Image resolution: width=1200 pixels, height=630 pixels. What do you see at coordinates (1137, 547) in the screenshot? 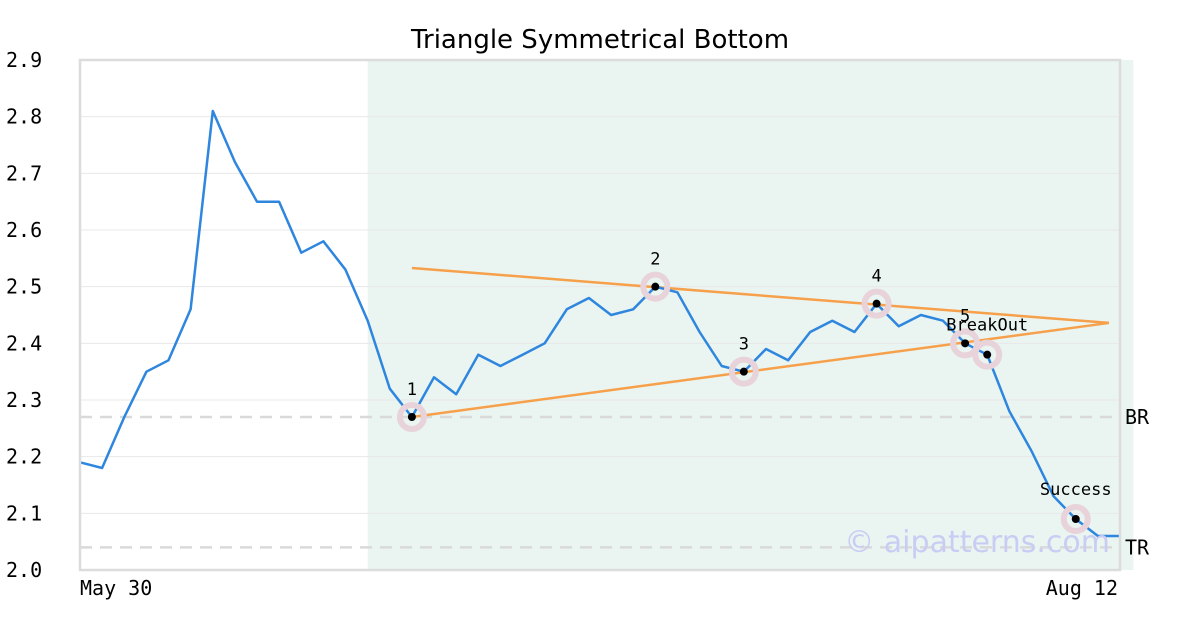
I see `level-label: TR` at bounding box center [1137, 547].